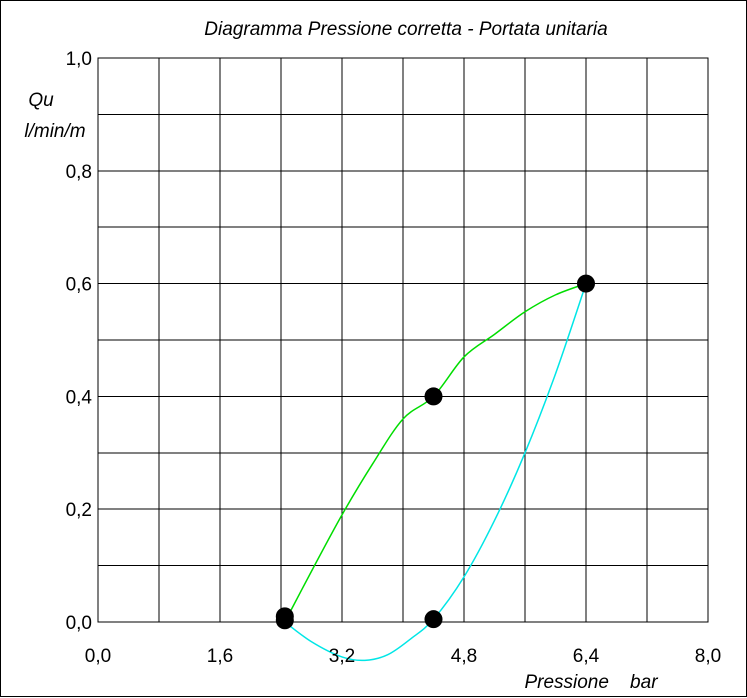  Describe the element at coordinates (98, 656) in the screenshot. I see `x-tick-label: 0,0` at that location.